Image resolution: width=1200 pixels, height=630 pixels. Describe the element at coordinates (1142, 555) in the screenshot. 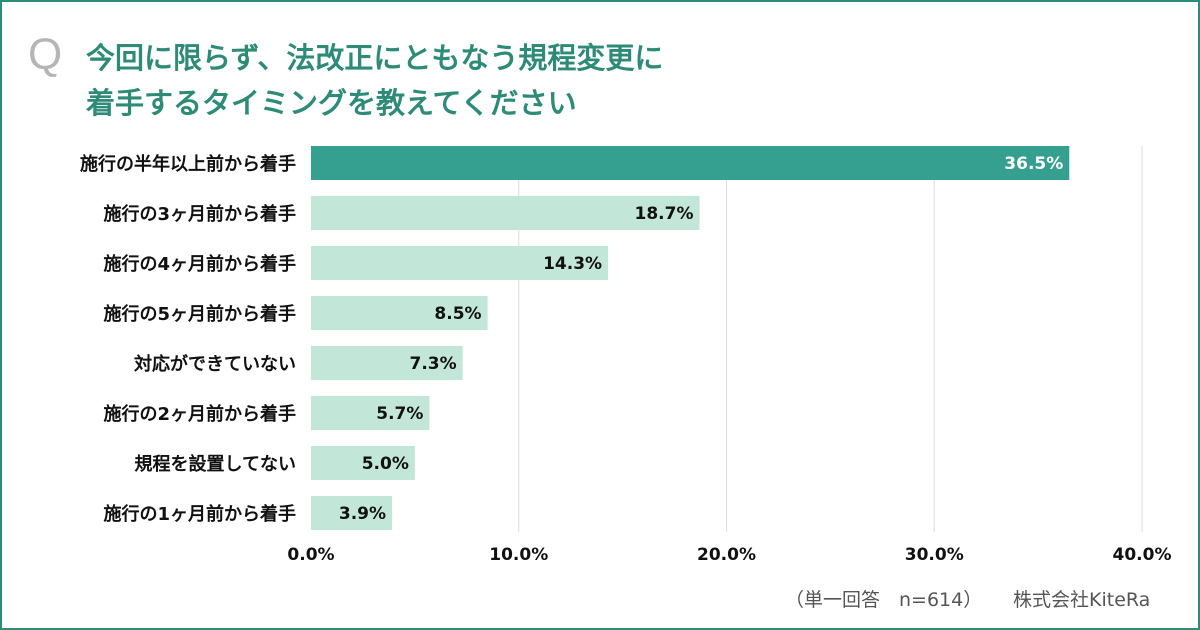

I see `x-tick-label: 40.0%` at that location.